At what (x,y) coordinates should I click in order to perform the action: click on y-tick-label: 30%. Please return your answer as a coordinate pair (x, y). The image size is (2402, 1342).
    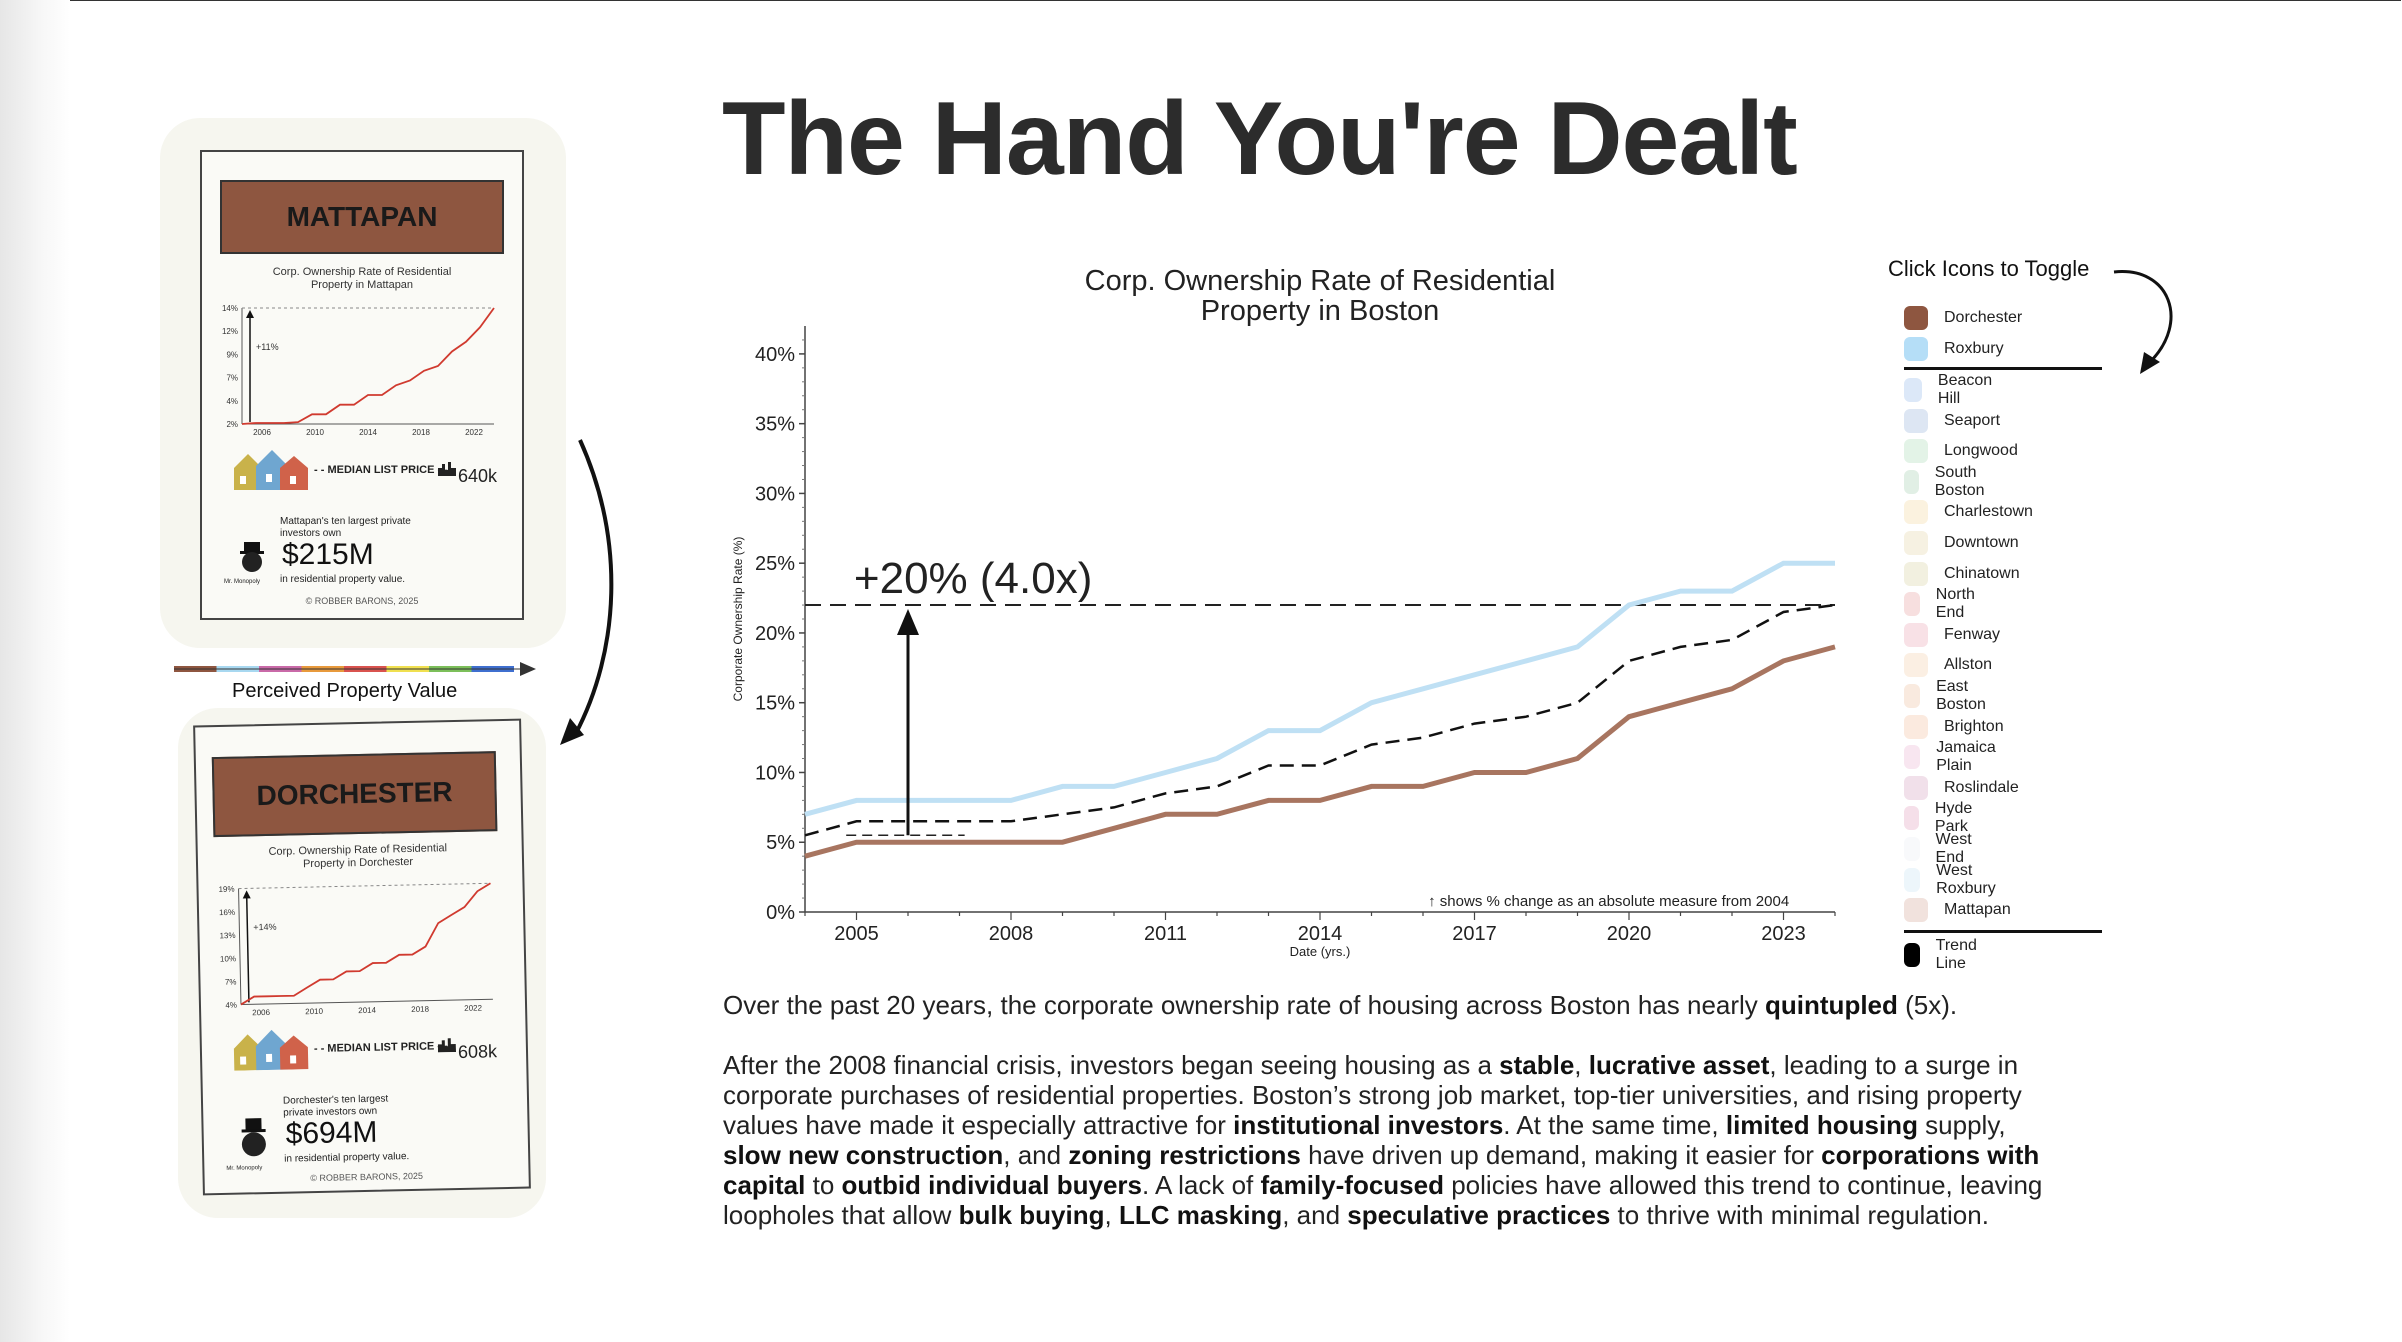
    Looking at the image, I should click on (775, 494).